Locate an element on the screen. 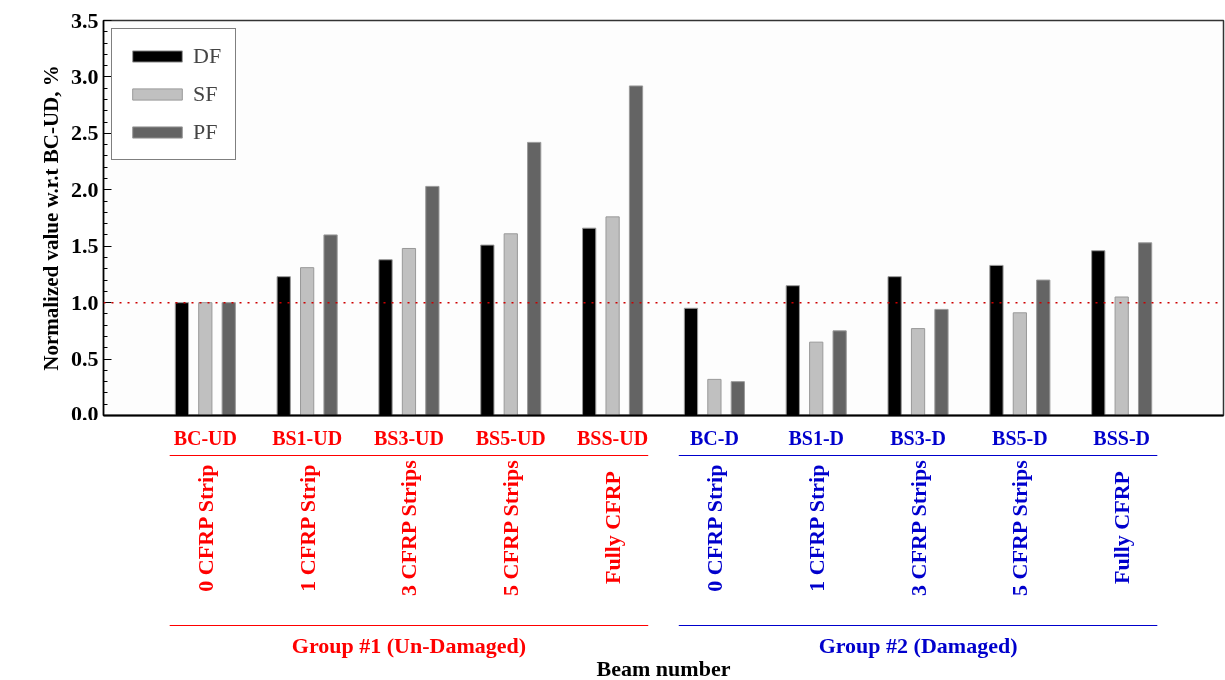 This screenshot has height=680, width=1225. x-tick-label: BS3-UD is located at coordinates (408, 437).